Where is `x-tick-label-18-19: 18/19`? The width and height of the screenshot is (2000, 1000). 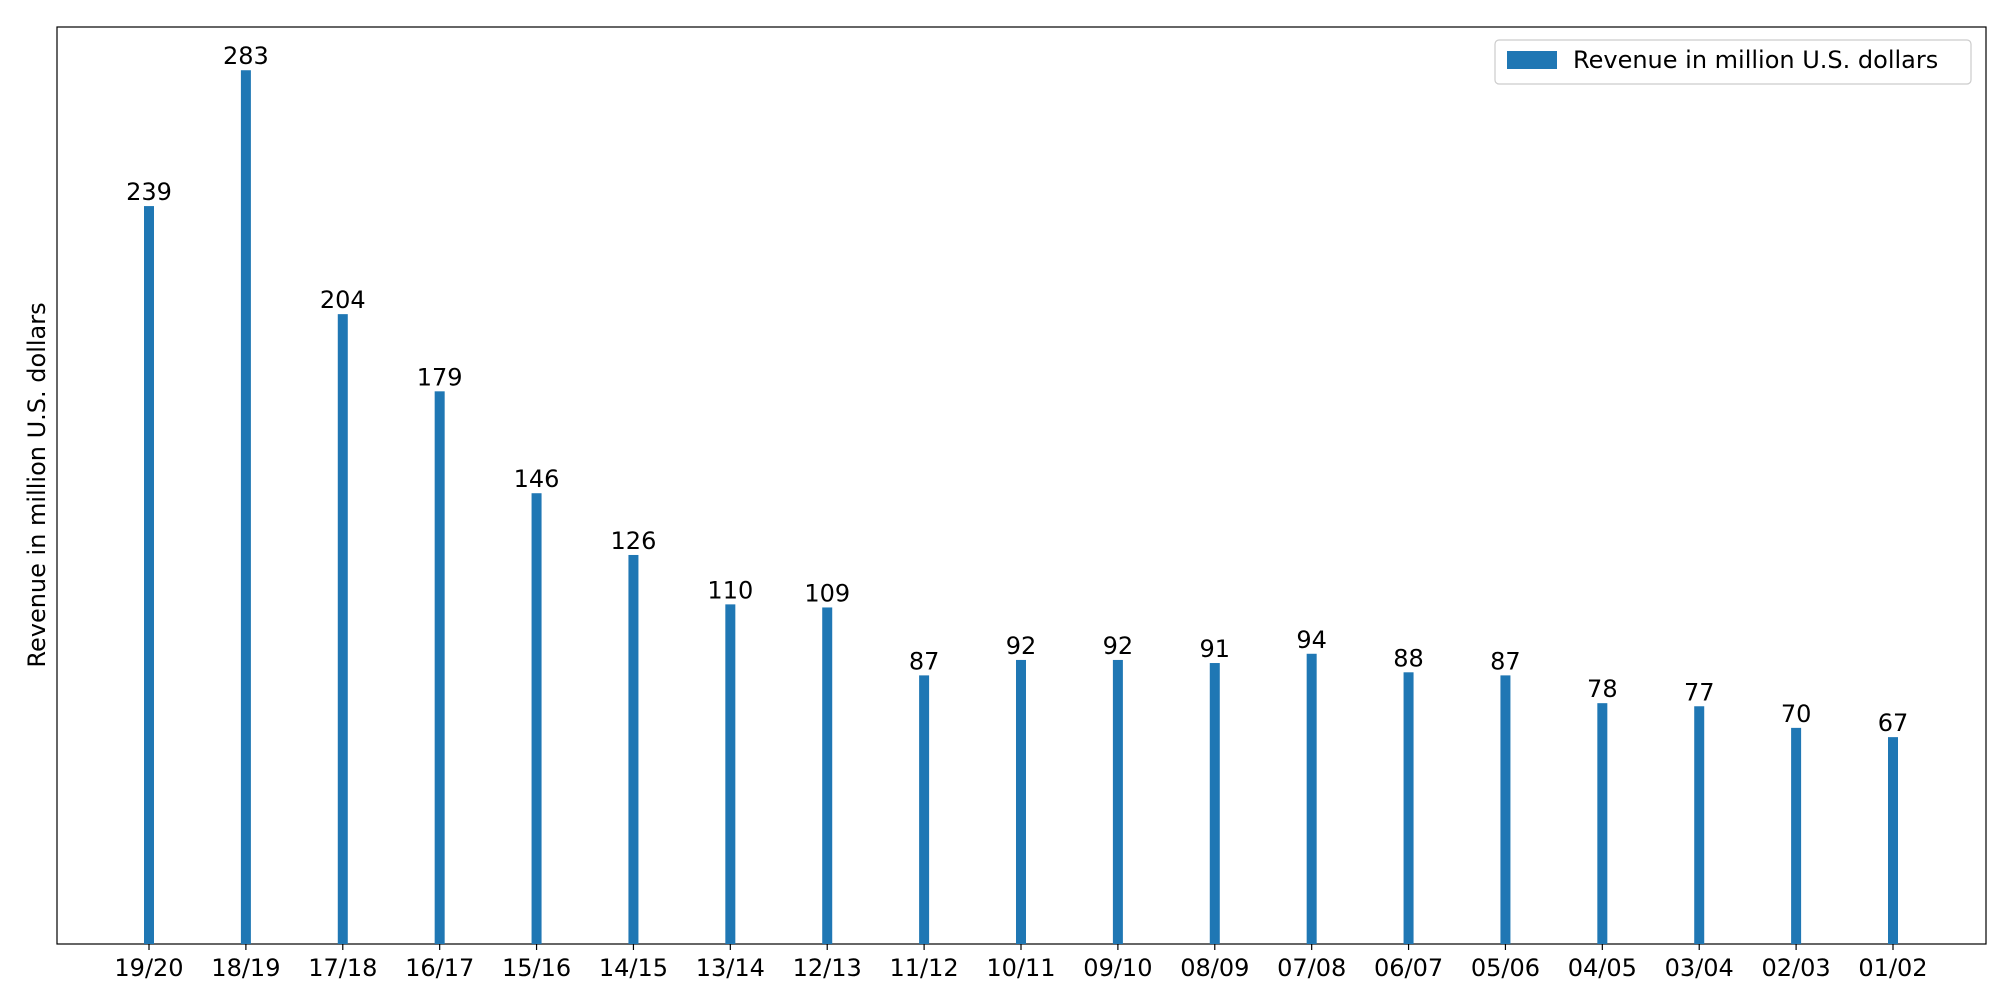
x-tick-label-18-19: 18/19 is located at coordinates (245, 968).